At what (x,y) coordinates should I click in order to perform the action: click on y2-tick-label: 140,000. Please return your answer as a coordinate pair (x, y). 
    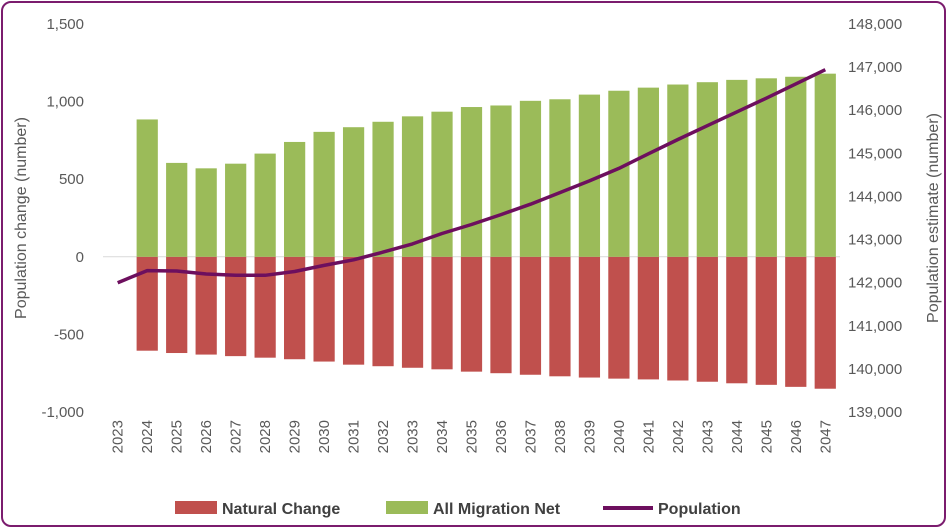
    Looking at the image, I should click on (875, 369).